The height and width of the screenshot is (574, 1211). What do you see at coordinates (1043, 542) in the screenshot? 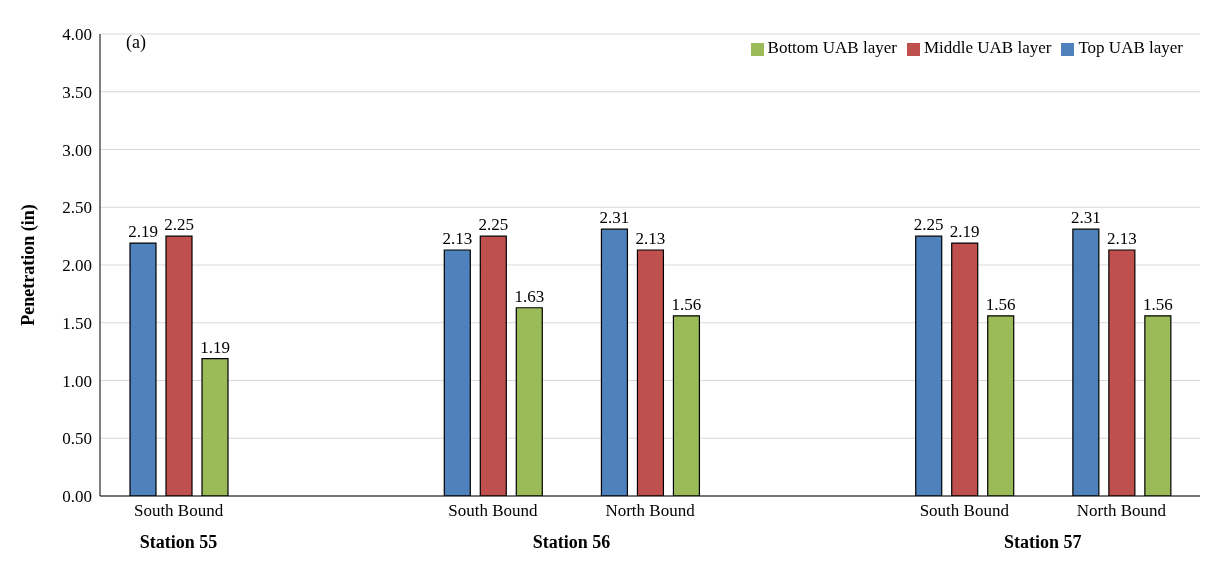
I see `text: Station 57` at bounding box center [1043, 542].